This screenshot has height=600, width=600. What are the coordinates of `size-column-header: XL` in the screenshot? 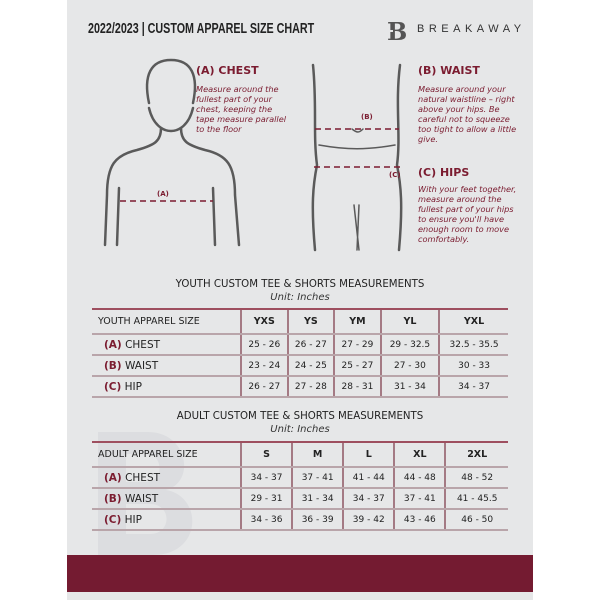 It's located at (419, 454).